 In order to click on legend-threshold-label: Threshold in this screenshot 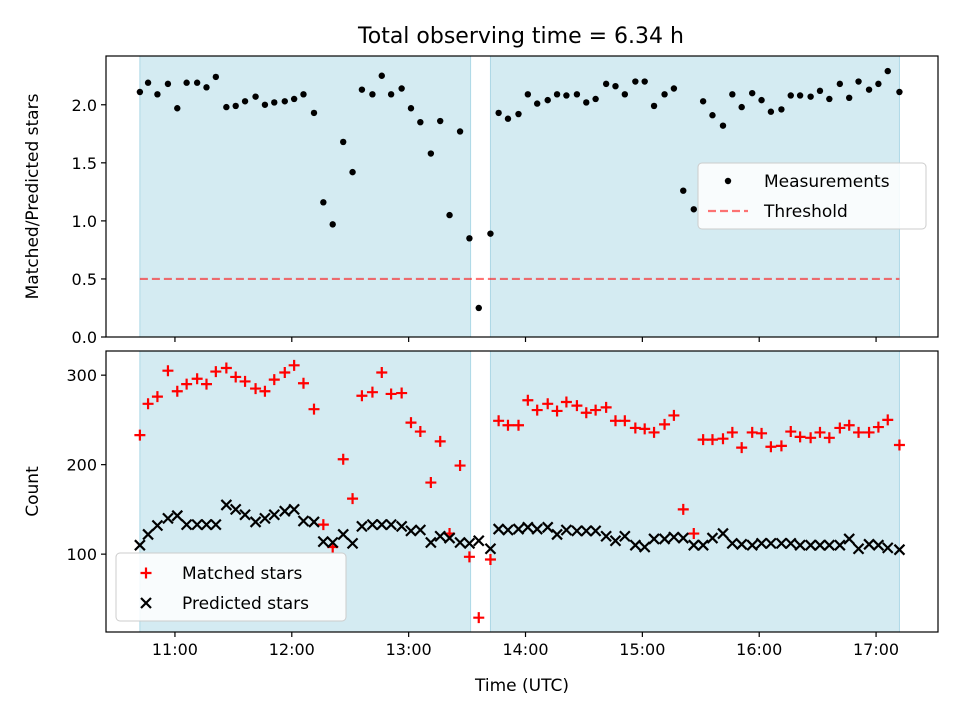, I will do `click(805, 212)`.